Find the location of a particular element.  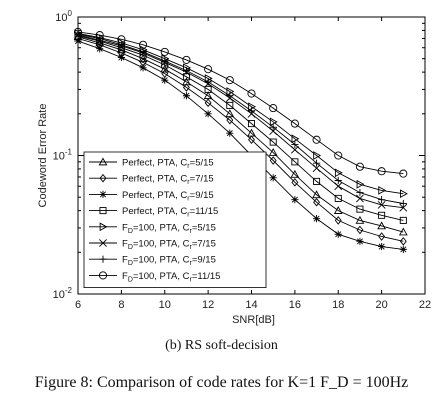

legend-entry: Perfect, PTA, Cr=5/15 is located at coordinates (151, 163).